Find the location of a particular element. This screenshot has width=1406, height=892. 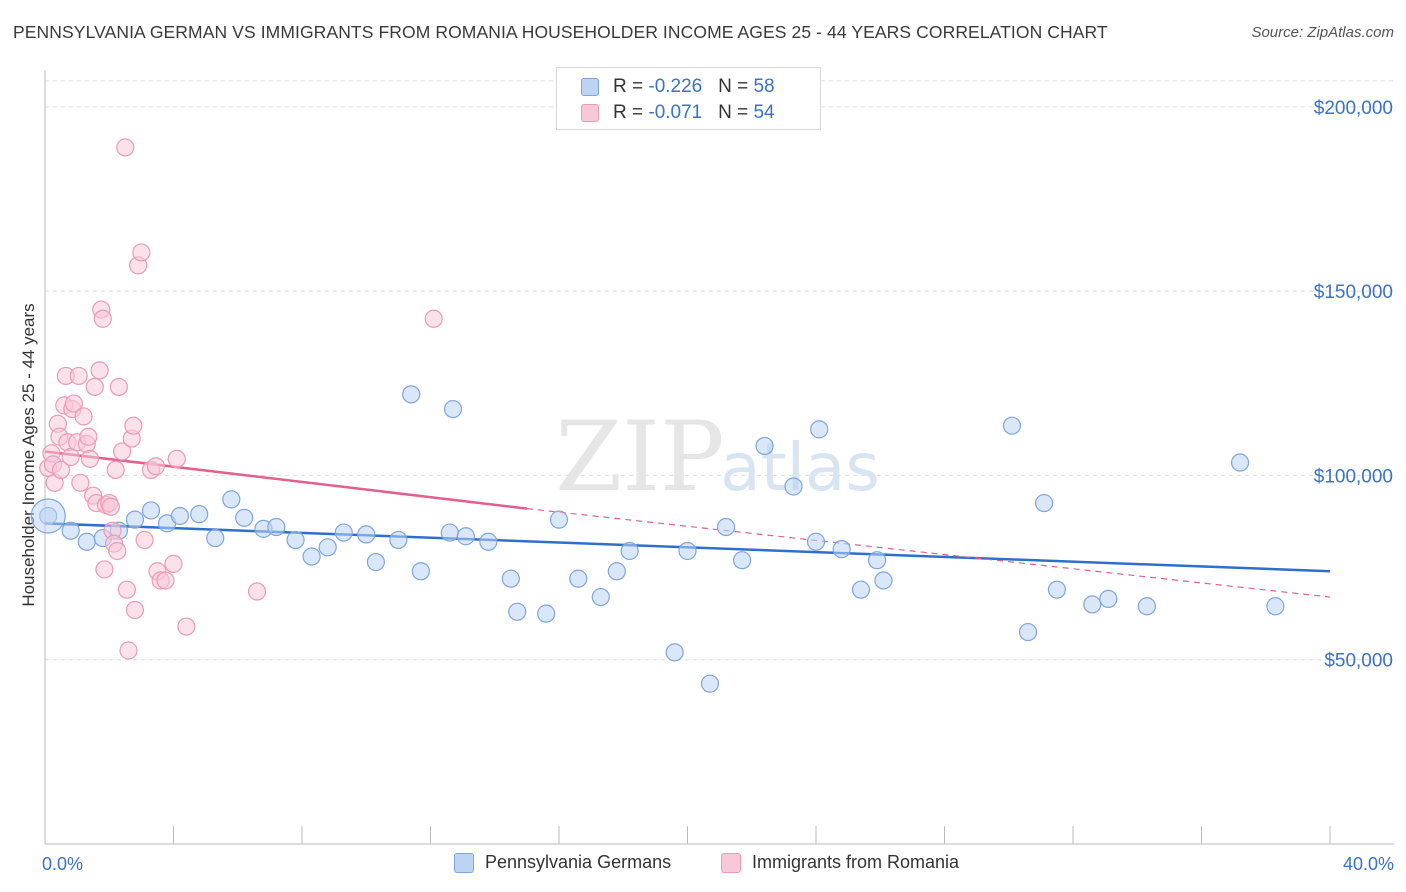

legend-r-value: -0.071 is located at coordinates (675, 112).